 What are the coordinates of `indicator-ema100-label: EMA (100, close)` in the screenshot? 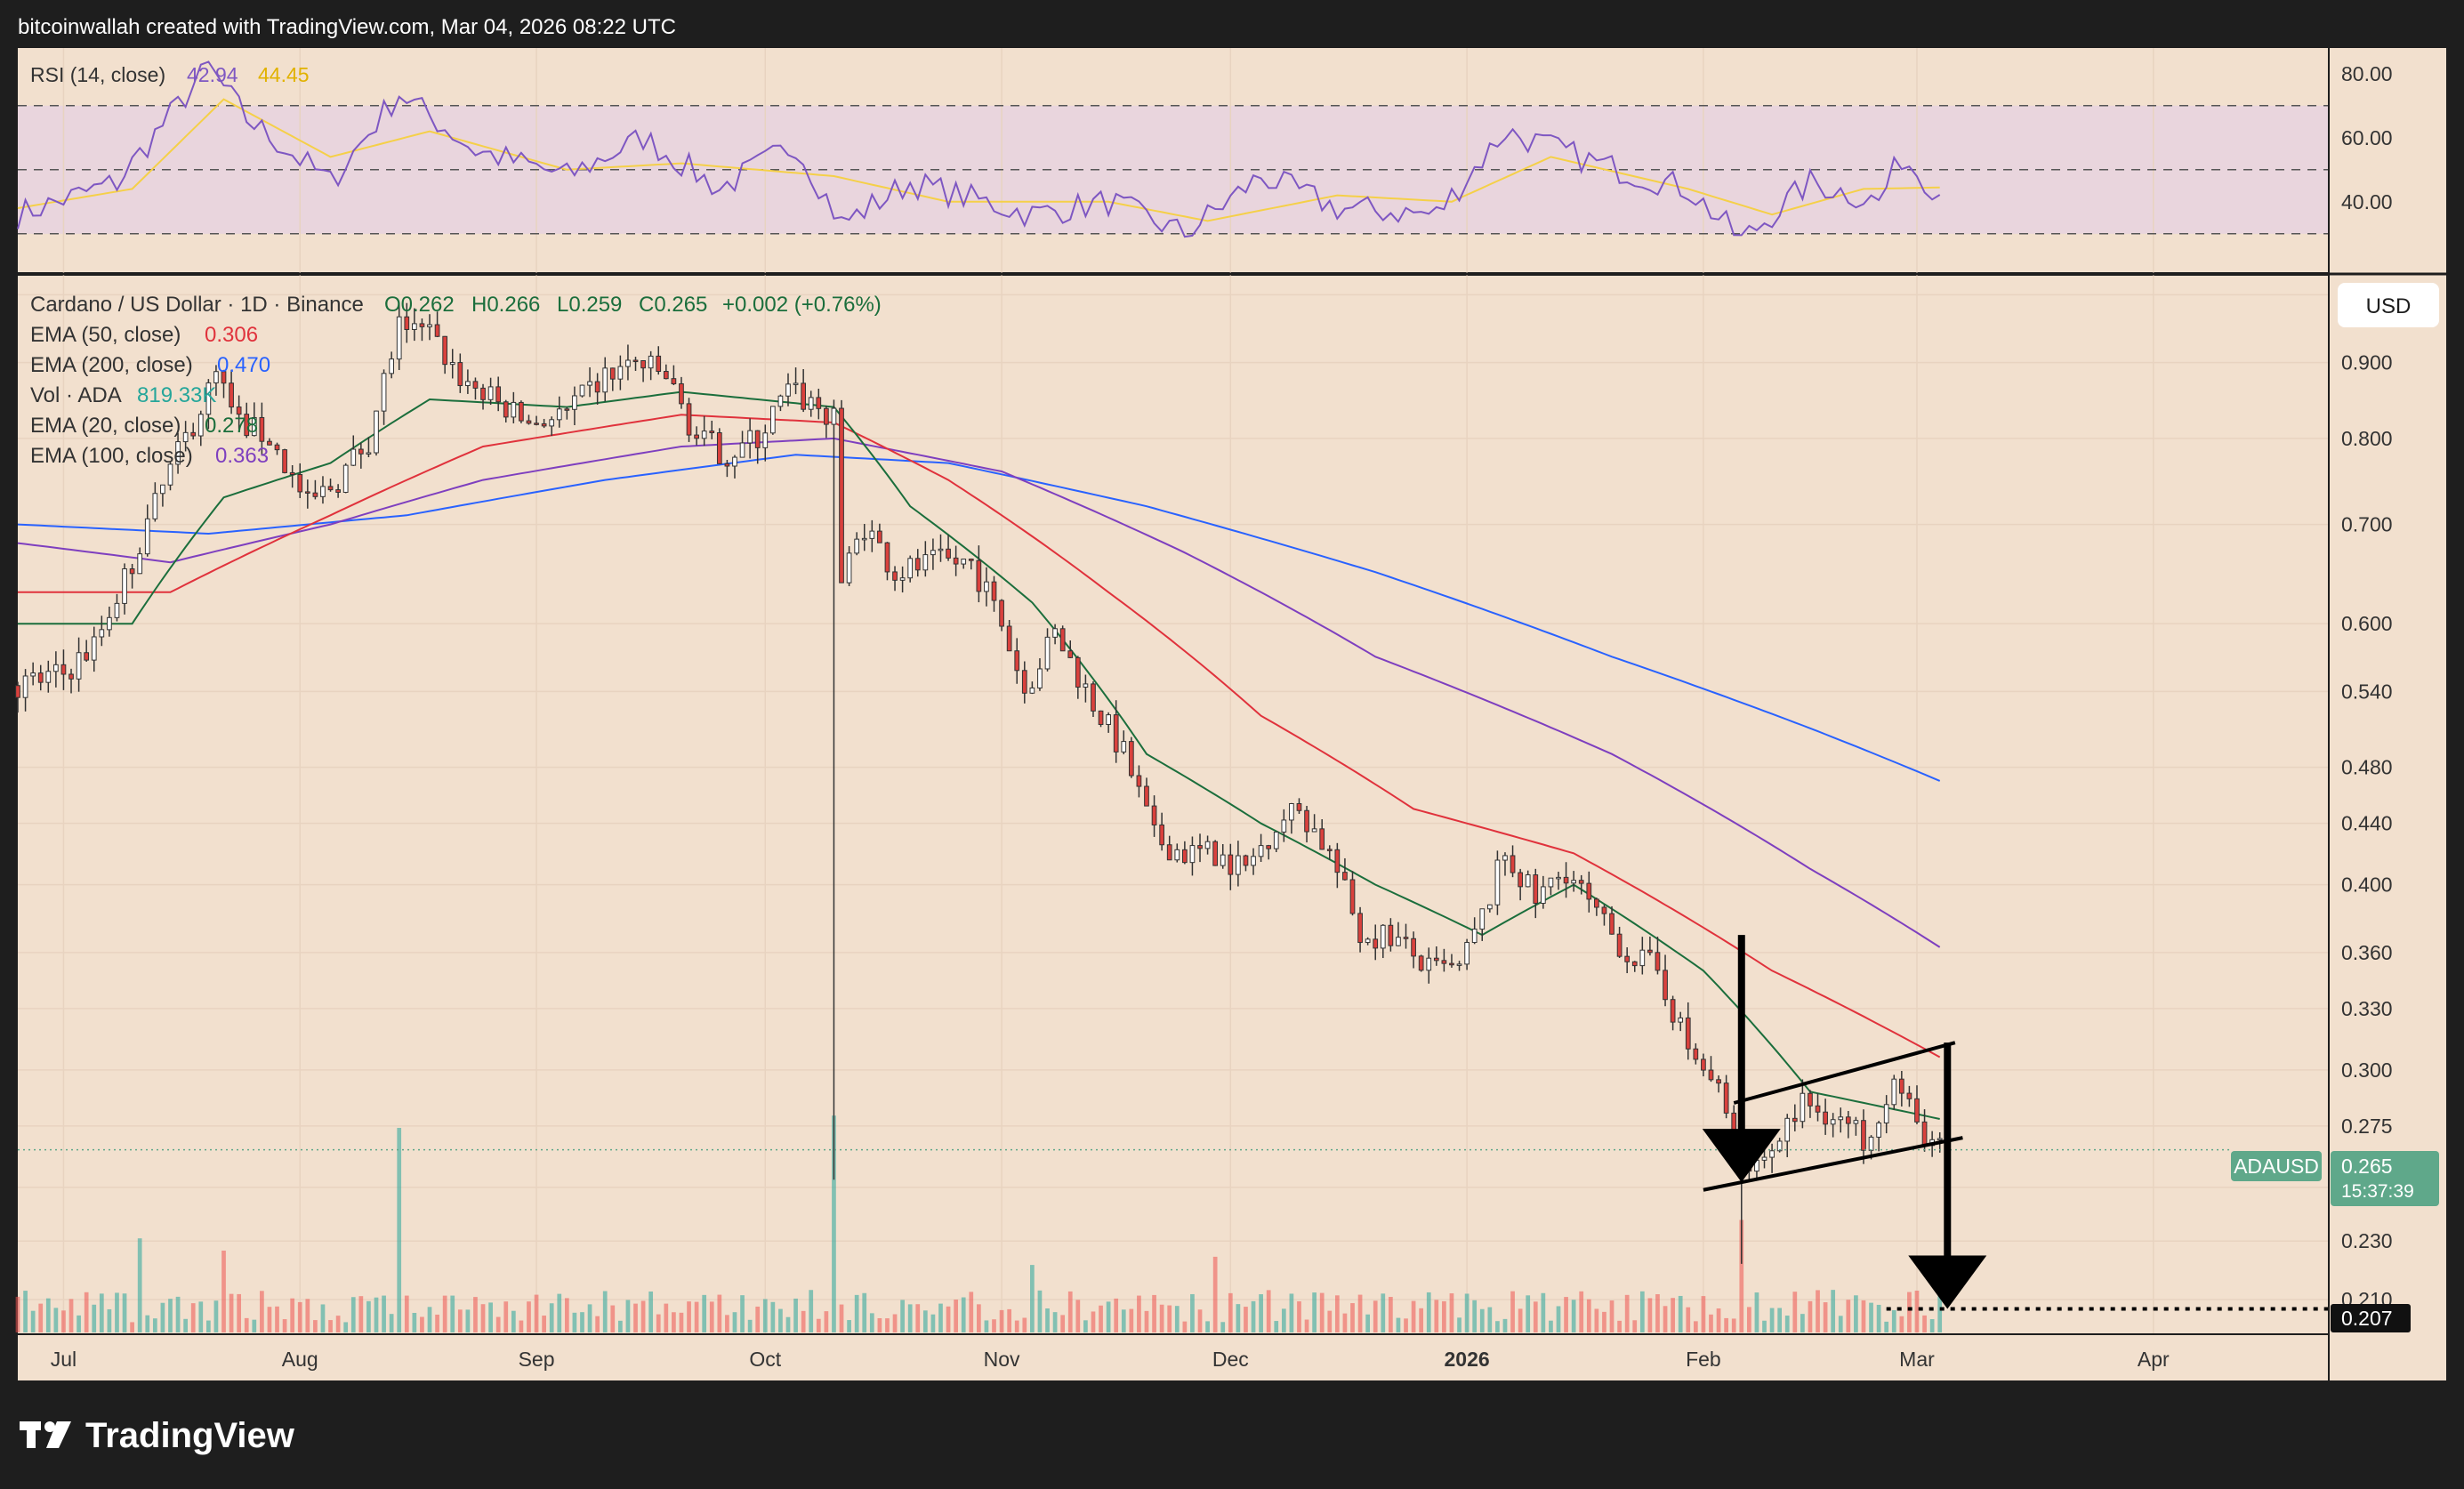 It's located at (112, 456).